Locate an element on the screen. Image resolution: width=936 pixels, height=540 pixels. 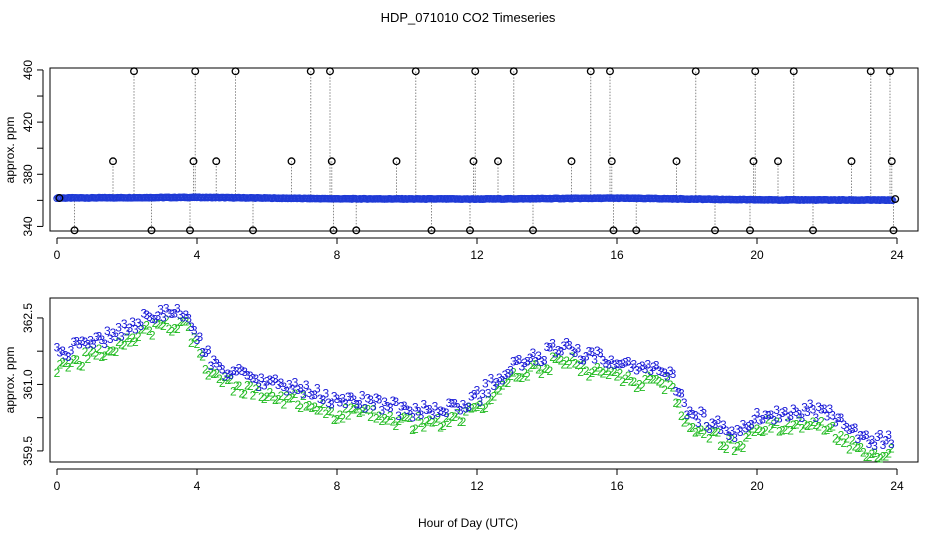
bottom-x-tick-label: 8 is located at coordinates (337, 486).